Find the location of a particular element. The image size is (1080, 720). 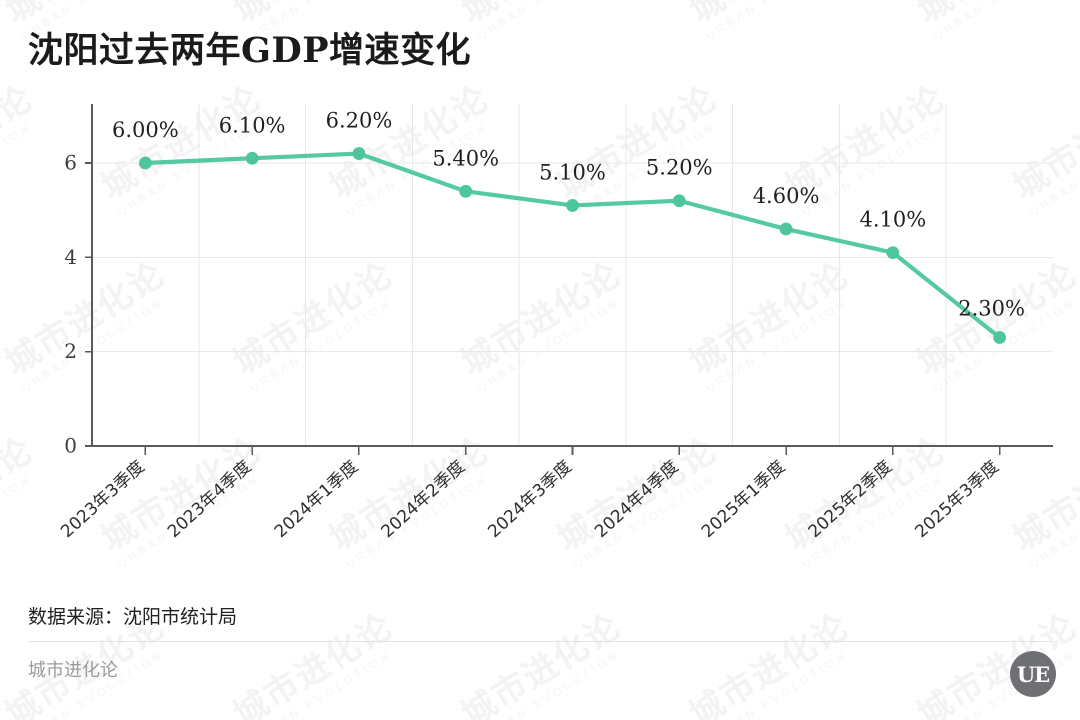

data-point-label: 4.10% is located at coordinates (892, 220).